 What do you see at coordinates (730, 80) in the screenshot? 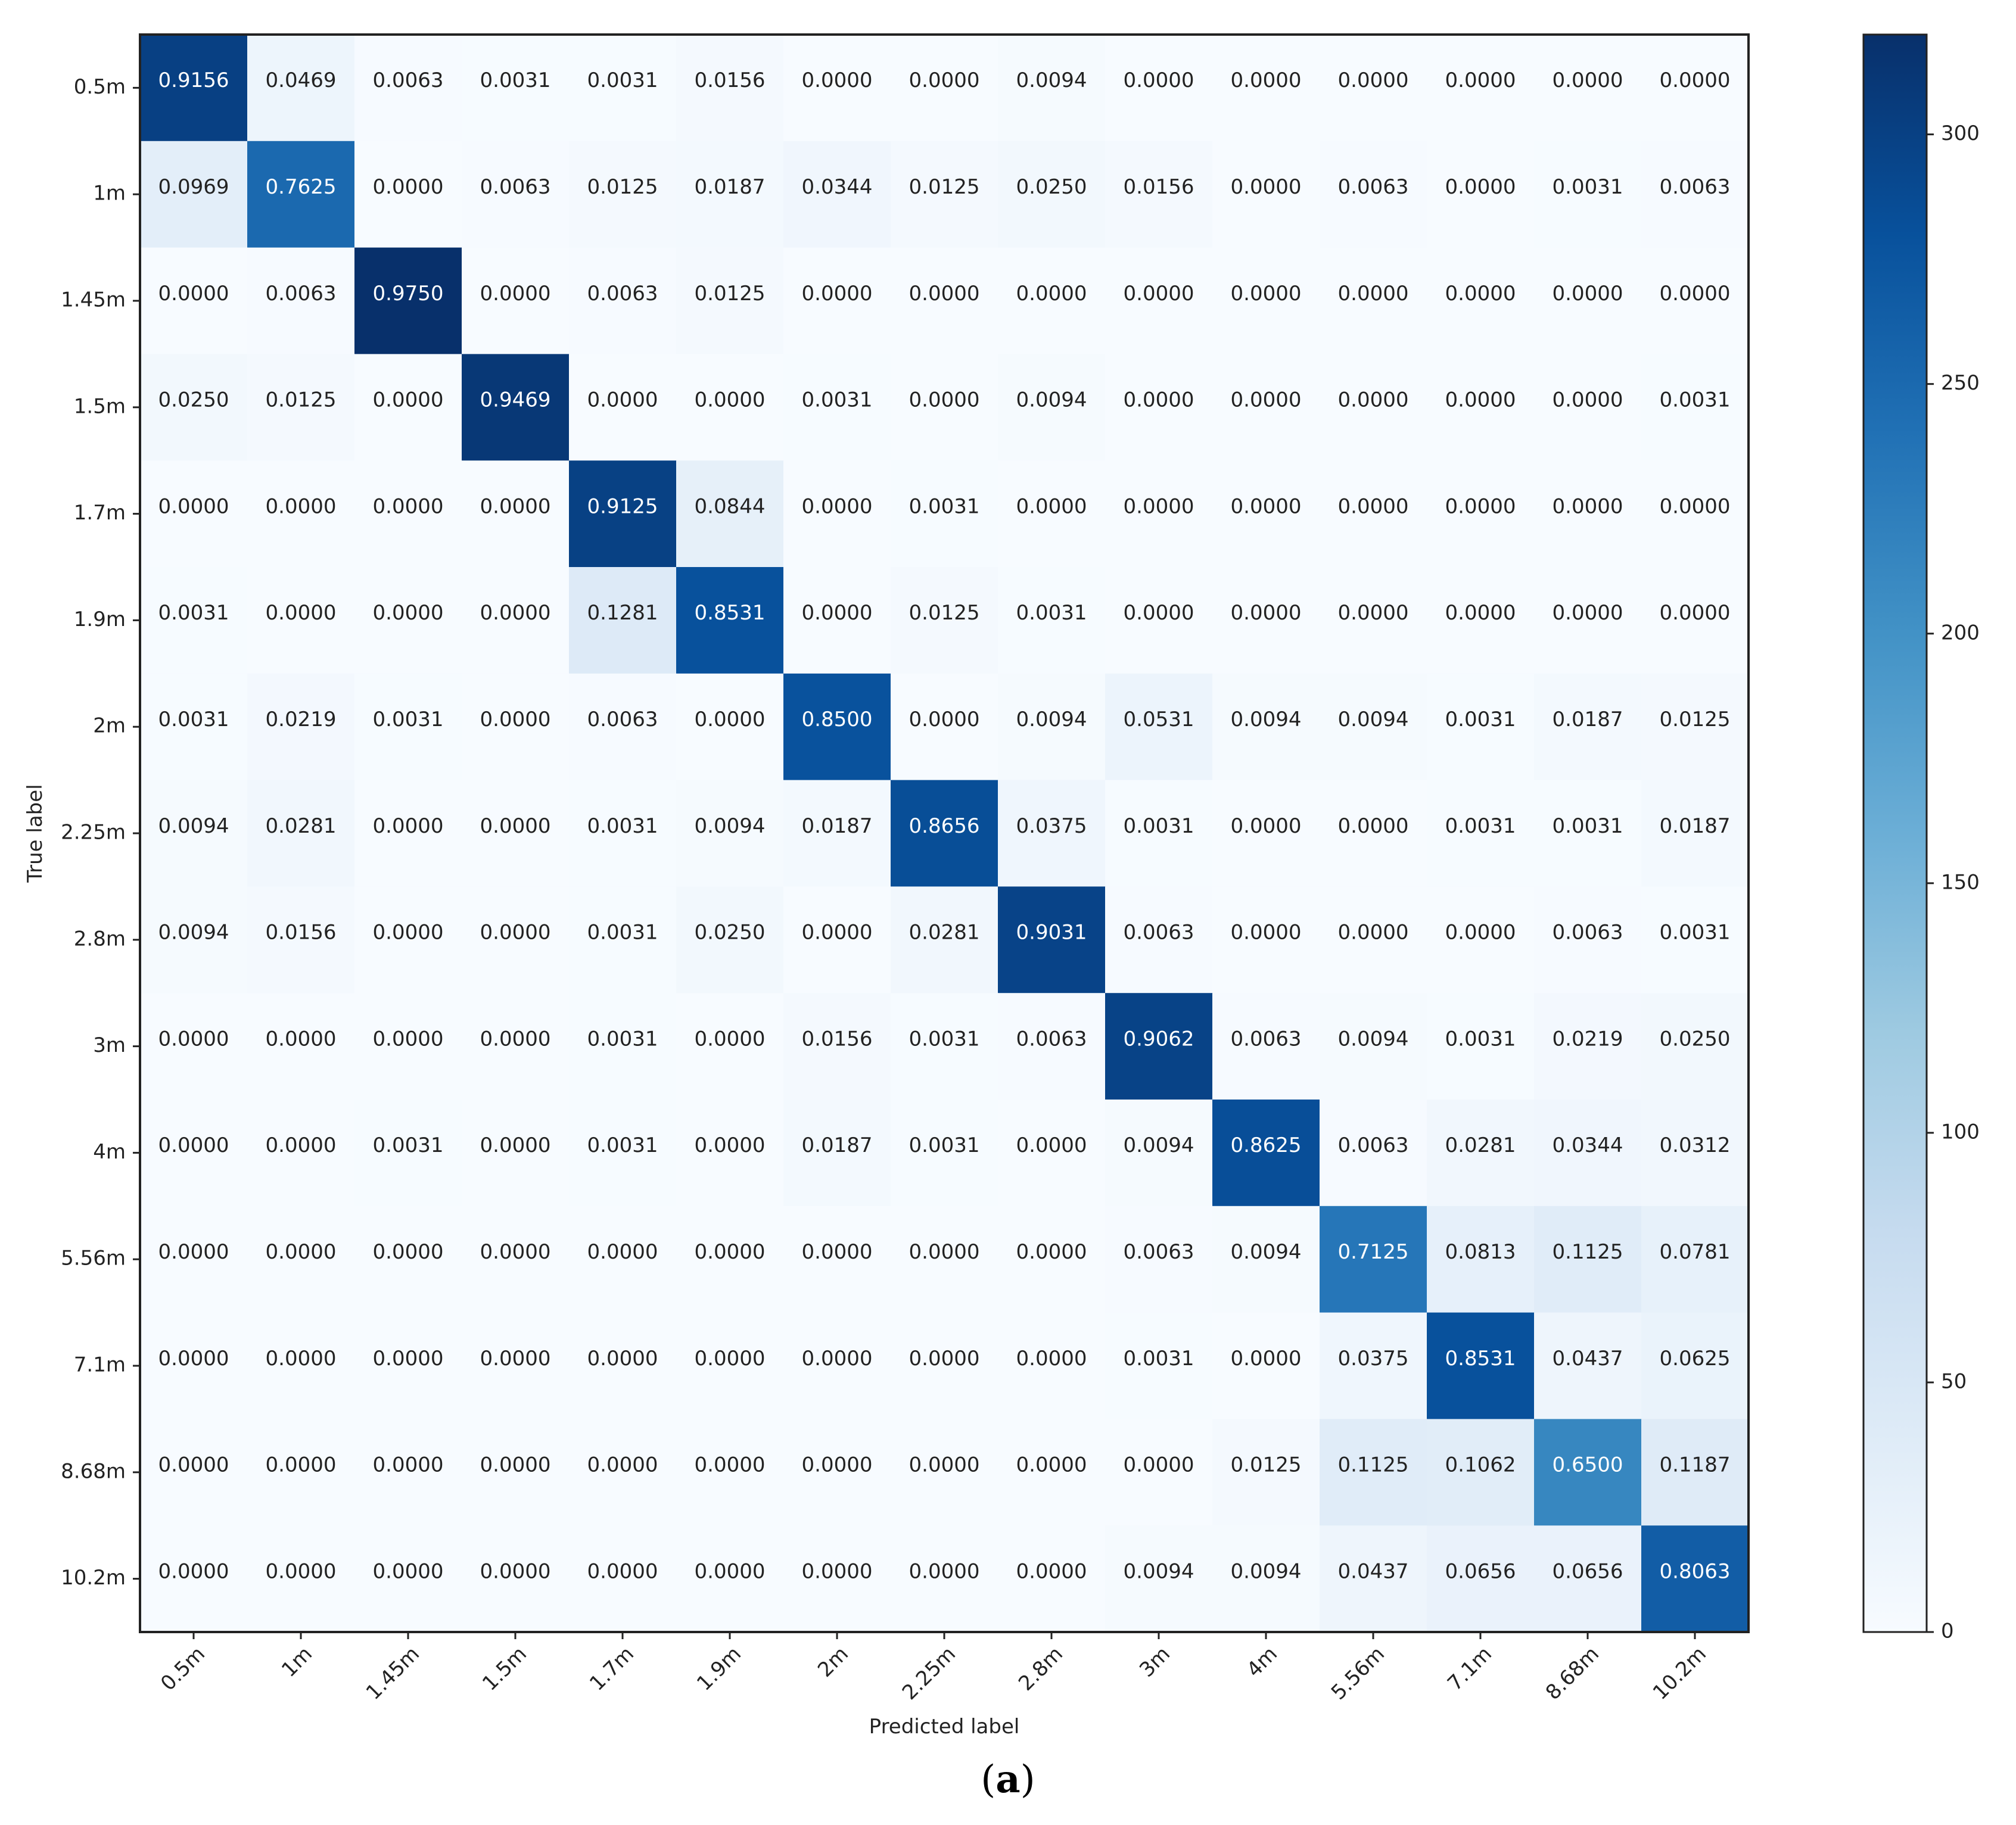
I see `cell-value: 0.0156` at bounding box center [730, 80].